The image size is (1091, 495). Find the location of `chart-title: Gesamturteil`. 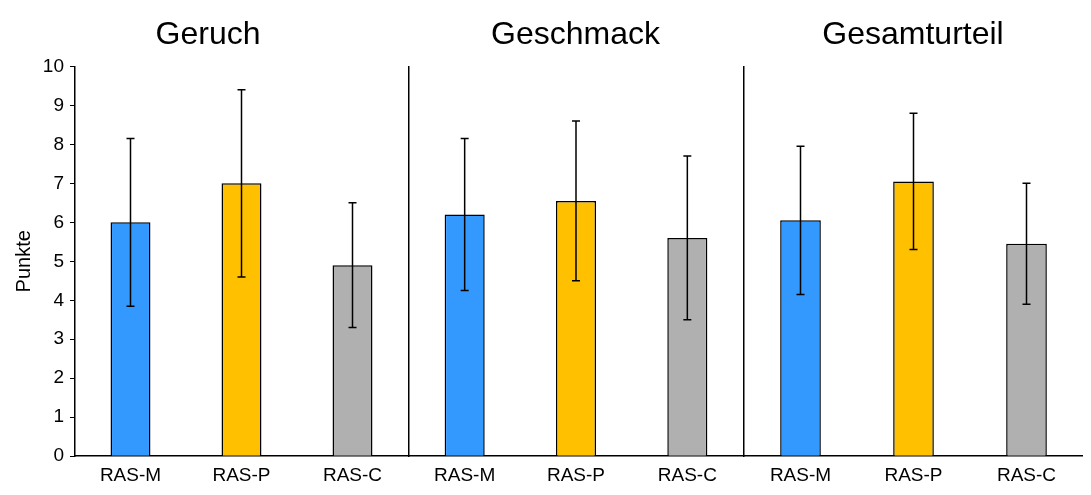

chart-title: Gesamturteil is located at coordinates (913, 33).